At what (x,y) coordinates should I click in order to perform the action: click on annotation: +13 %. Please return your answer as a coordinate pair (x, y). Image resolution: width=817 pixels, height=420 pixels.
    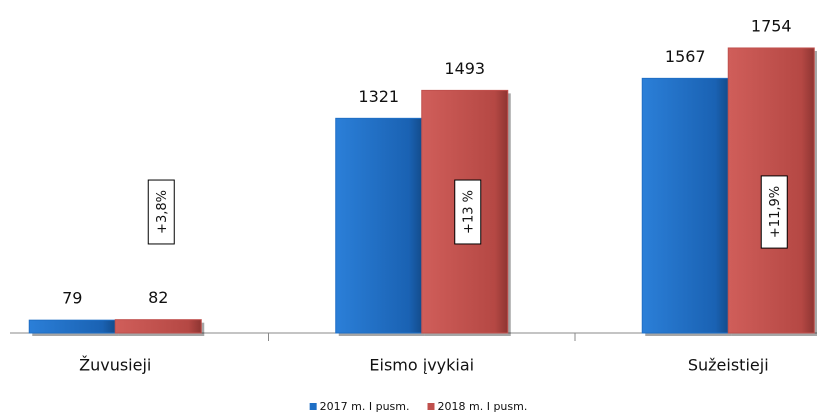
    Looking at the image, I should click on (468, 212).